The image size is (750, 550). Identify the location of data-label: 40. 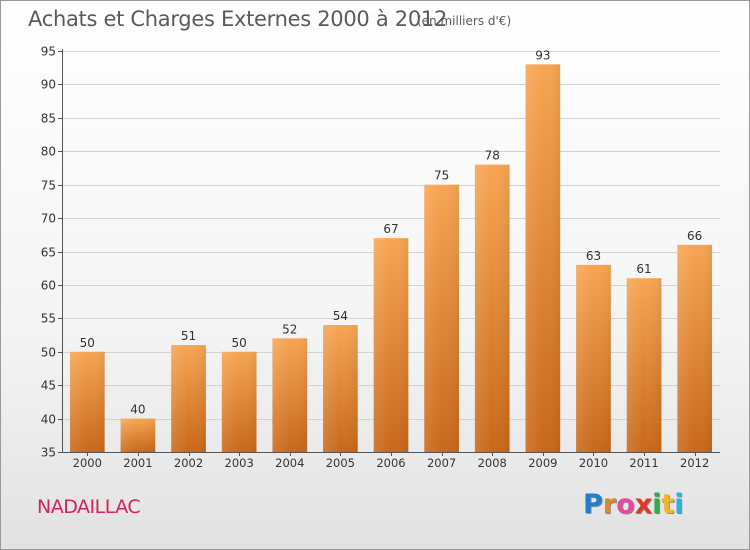
(137, 410).